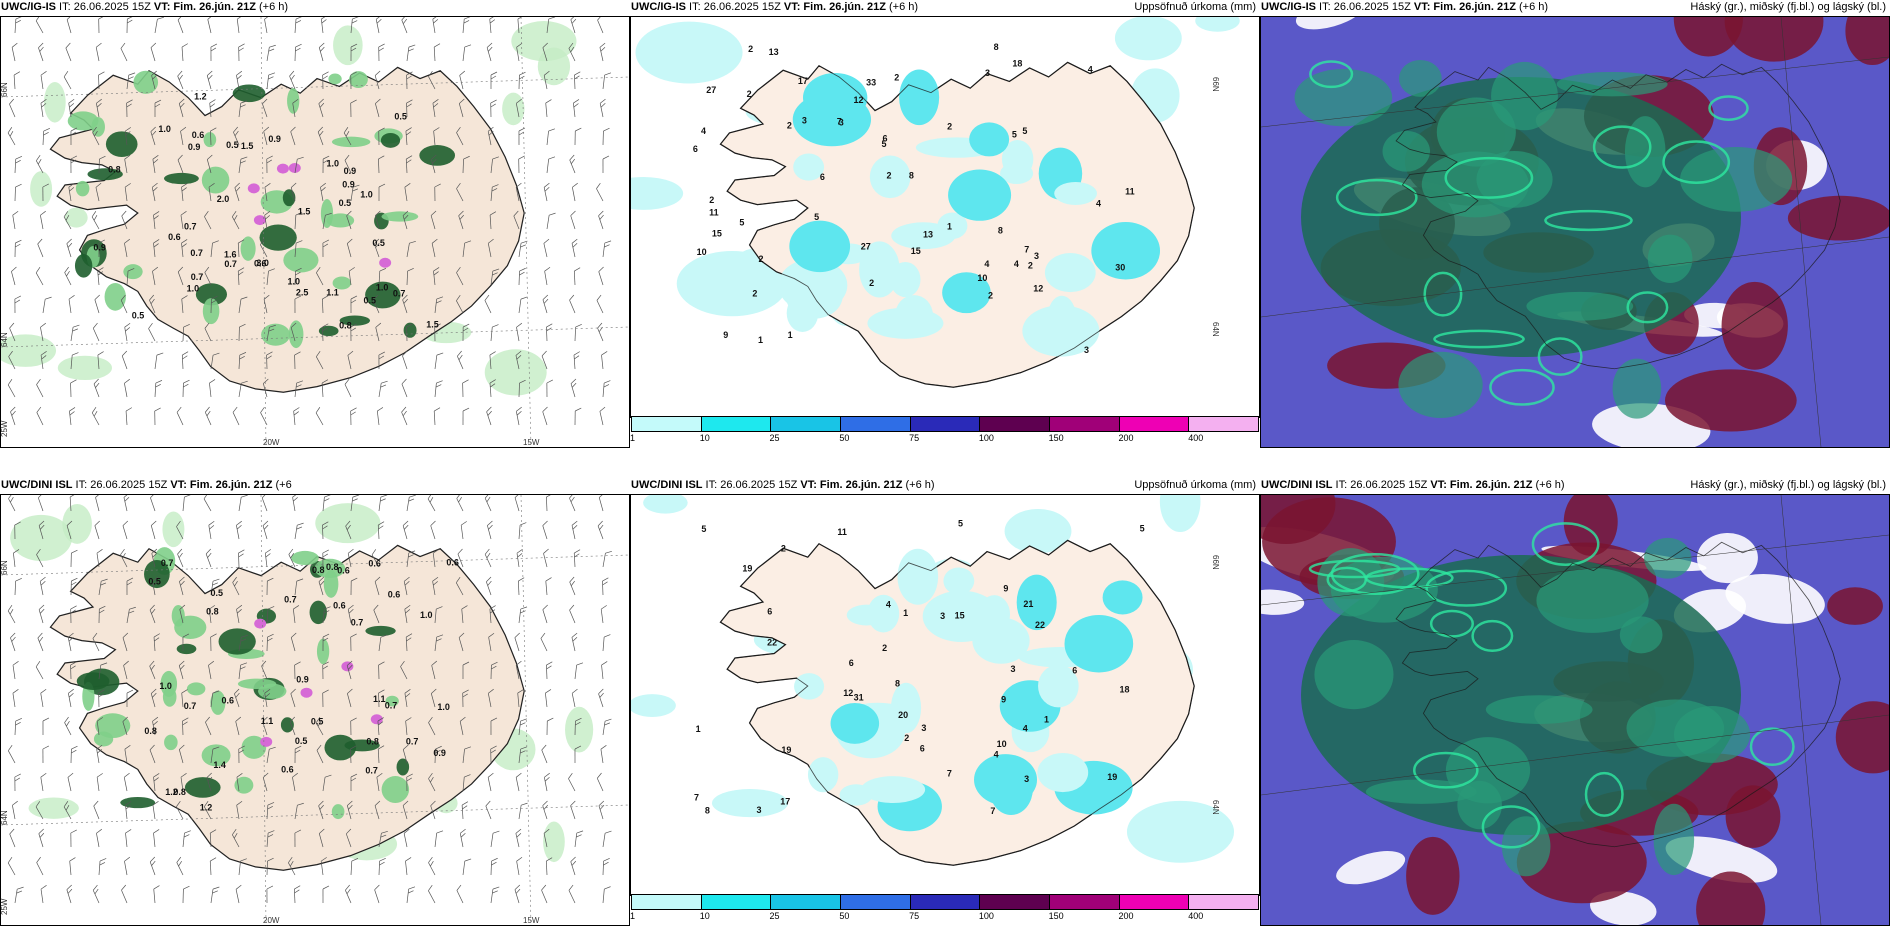 The width and height of the screenshot is (1900, 950). What do you see at coordinates (695, 149) in the screenshot?
I see `precip-value-label: 6` at bounding box center [695, 149].